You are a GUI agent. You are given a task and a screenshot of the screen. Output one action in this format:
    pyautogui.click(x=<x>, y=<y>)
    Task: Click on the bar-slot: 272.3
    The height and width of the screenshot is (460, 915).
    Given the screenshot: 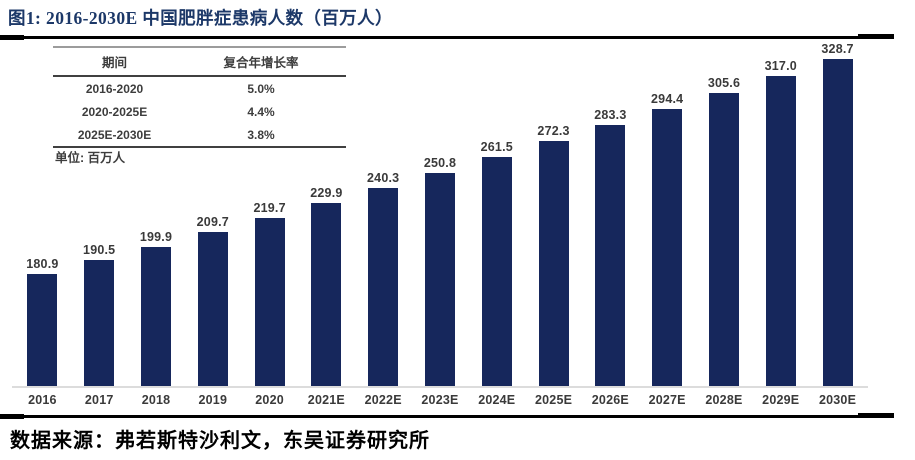 What is the action you would take?
    pyautogui.click(x=553, y=213)
    